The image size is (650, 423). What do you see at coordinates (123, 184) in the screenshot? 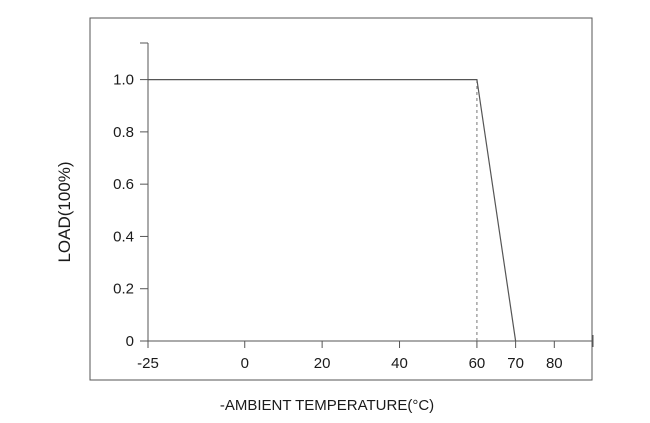
I see `y-tick-label: 0.6` at bounding box center [123, 184].